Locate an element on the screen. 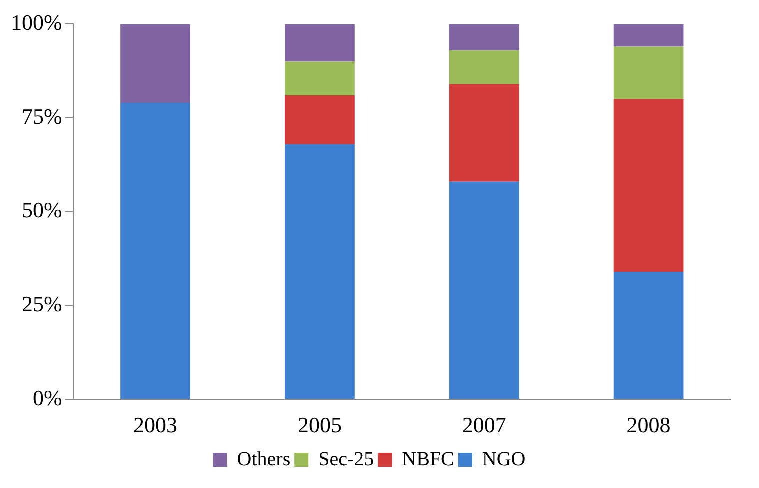  x-tick-label: 2008 is located at coordinates (648, 425).